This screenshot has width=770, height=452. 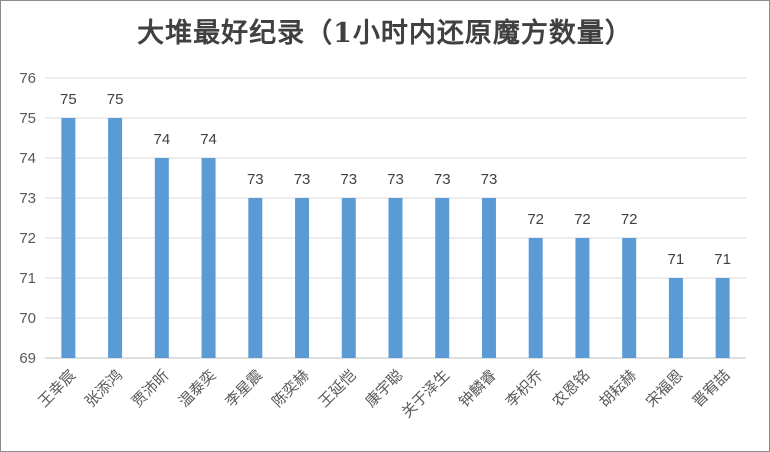 I want to click on y-tick-label: 72, so click(x=27, y=238).